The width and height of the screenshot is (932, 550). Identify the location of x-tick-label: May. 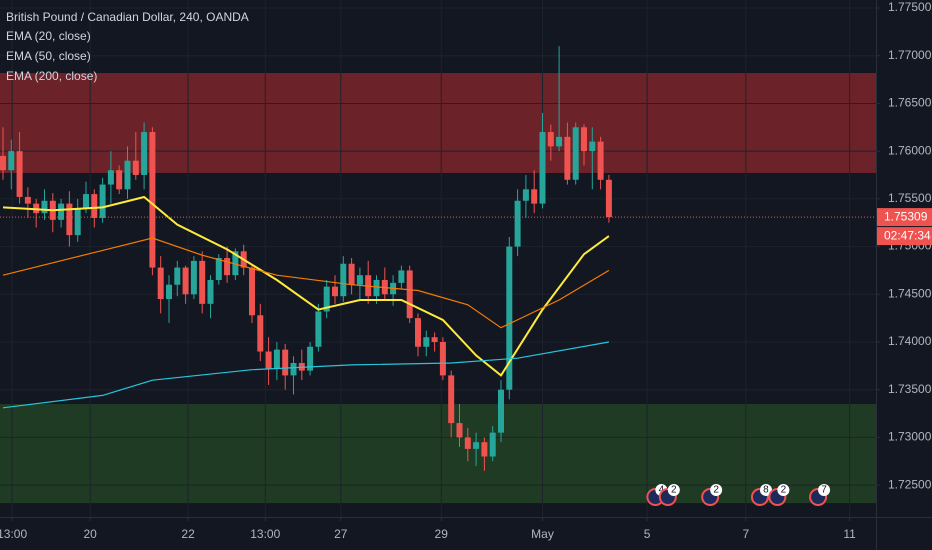
(542, 534).